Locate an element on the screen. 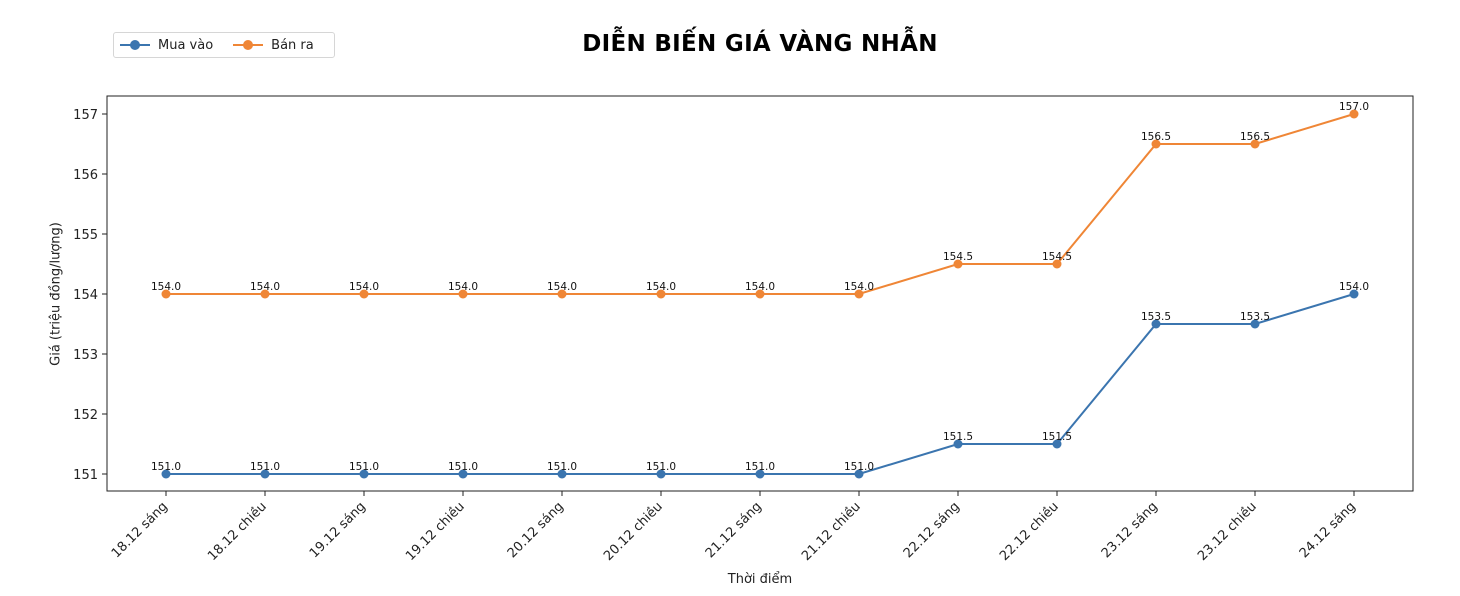 The width and height of the screenshot is (1460, 596). y-tick-label: 154 is located at coordinates (85, 295).